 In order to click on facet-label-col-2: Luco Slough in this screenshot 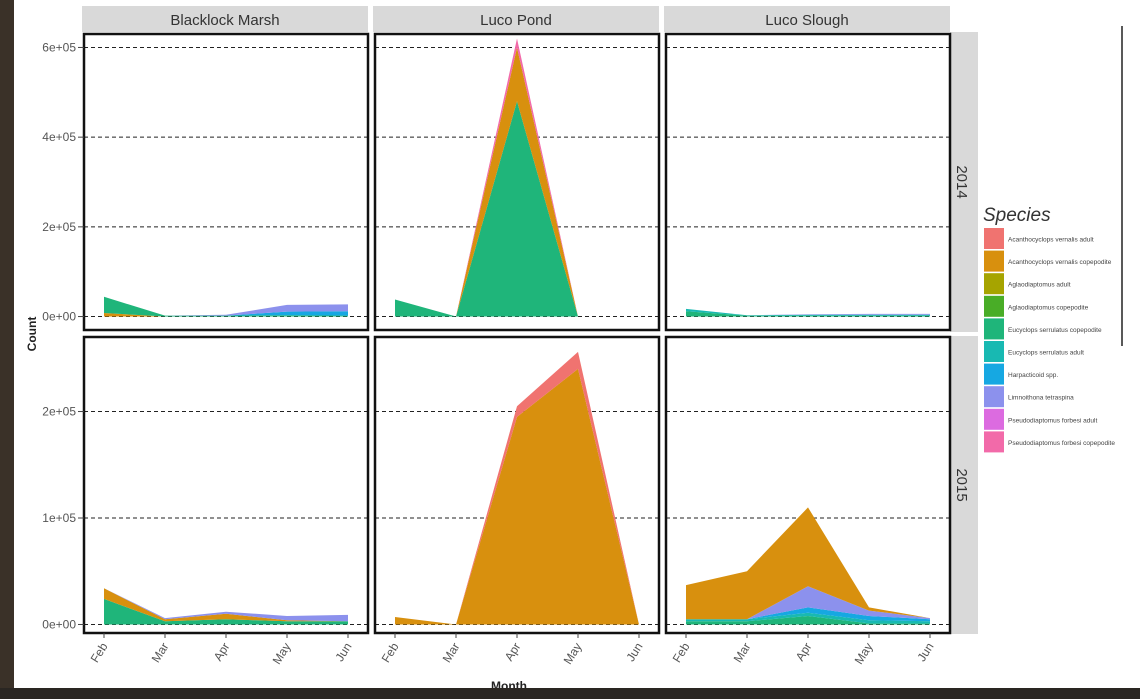, I will do `click(806, 20)`.